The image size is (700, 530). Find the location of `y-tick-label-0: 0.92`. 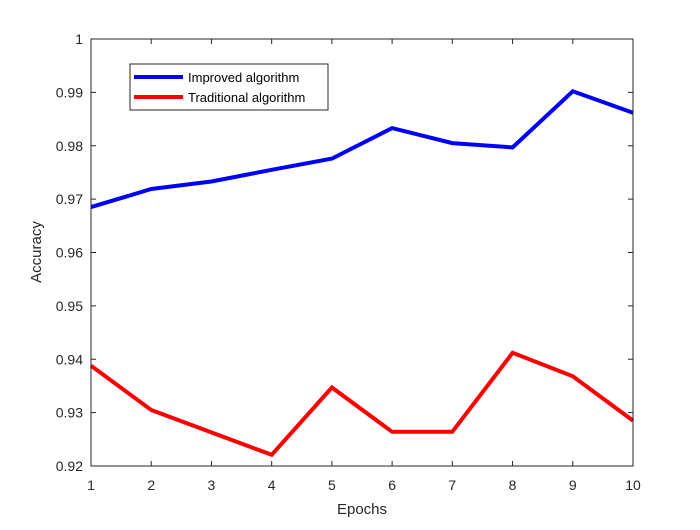

y-tick-label-0: 0.92 is located at coordinates (69, 466).